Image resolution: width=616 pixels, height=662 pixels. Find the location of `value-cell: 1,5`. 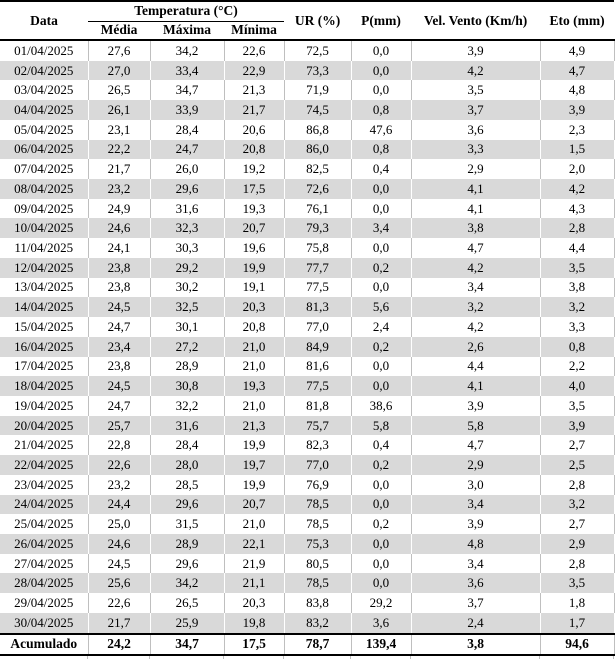

value-cell: 1,5 is located at coordinates (577, 149).